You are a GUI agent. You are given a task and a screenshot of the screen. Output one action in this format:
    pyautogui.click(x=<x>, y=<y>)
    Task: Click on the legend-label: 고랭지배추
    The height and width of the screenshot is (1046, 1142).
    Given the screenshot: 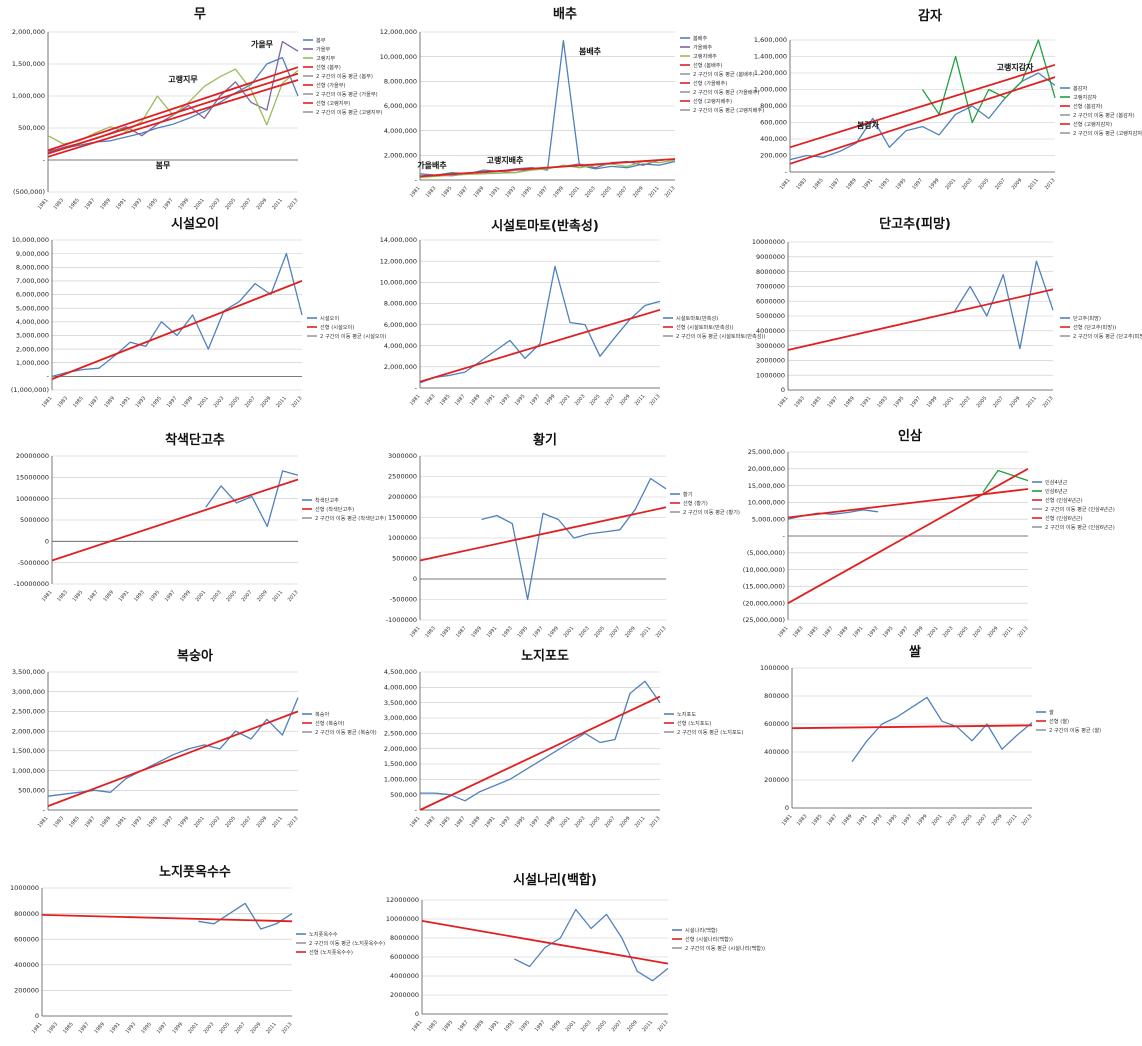 What is the action you would take?
    pyautogui.click(x=705, y=56)
    